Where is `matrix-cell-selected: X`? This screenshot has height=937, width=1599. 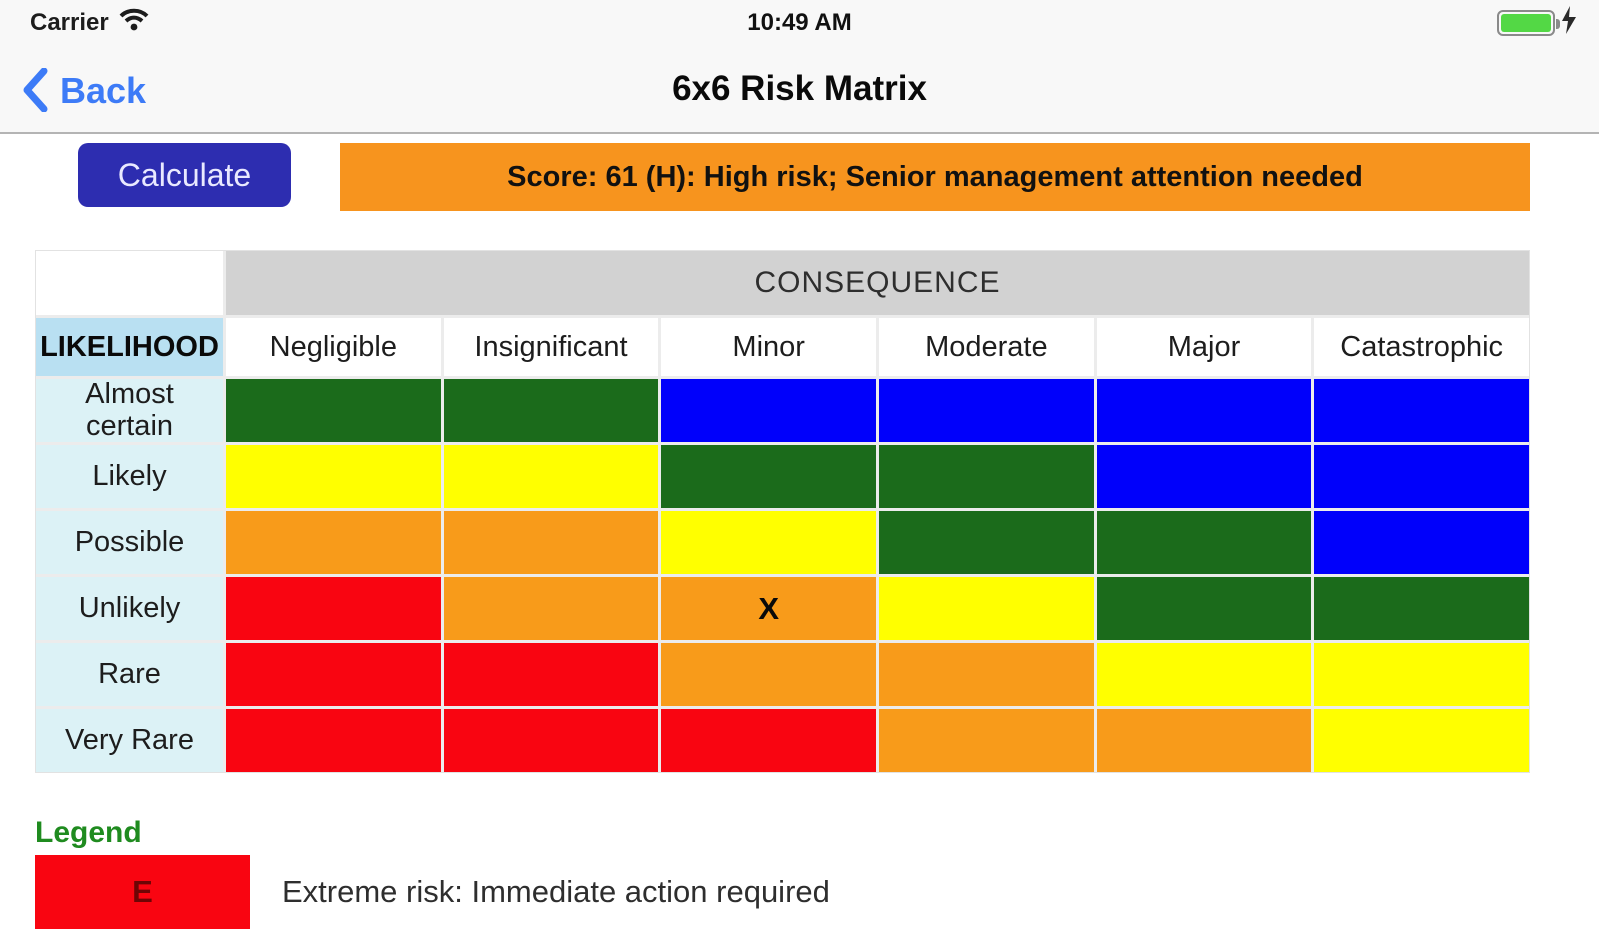 matrix-cell-selected: X is located at coordinates (768, 608).